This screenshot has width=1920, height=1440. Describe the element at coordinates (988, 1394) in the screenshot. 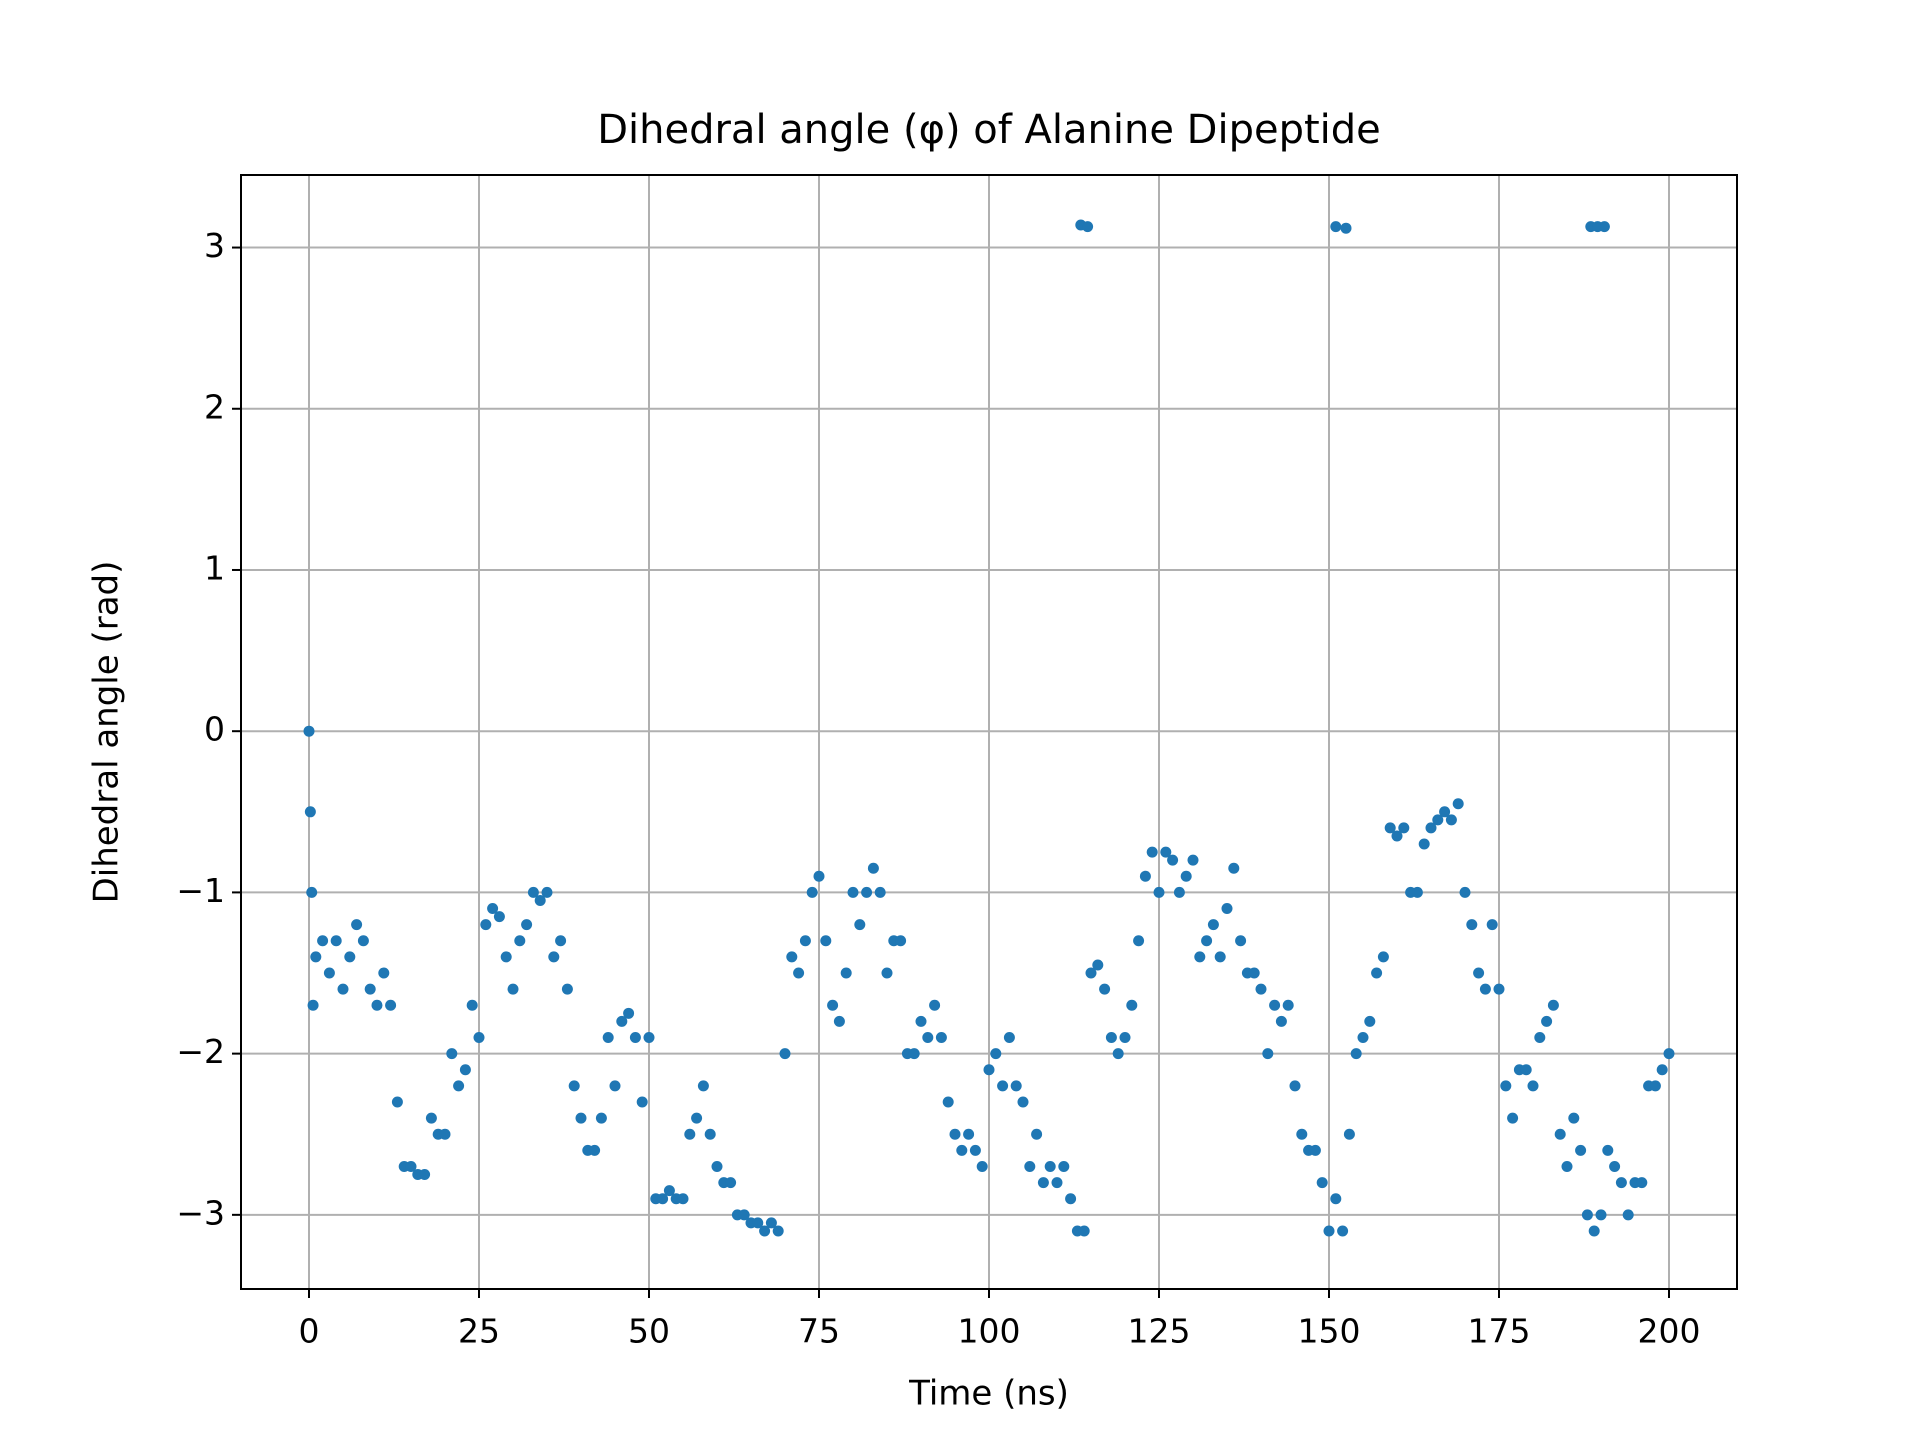

I see `x-axis-label: Time (ns)` at that location.